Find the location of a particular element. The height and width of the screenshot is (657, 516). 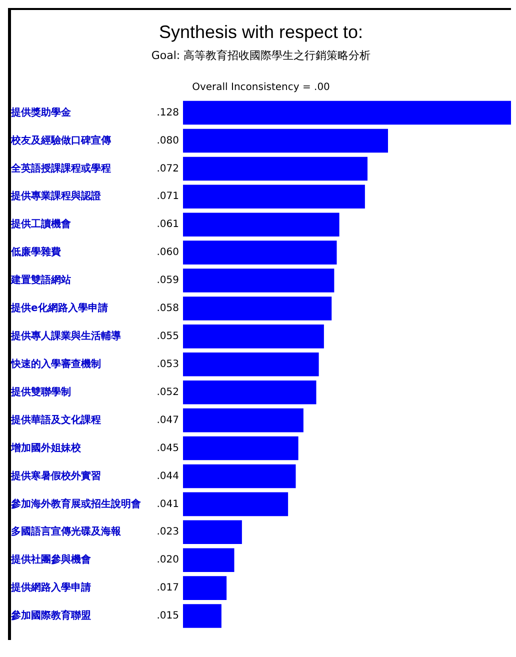

y-tick-label: 增加國外姐妹校 is located at coordinates (46, 448).